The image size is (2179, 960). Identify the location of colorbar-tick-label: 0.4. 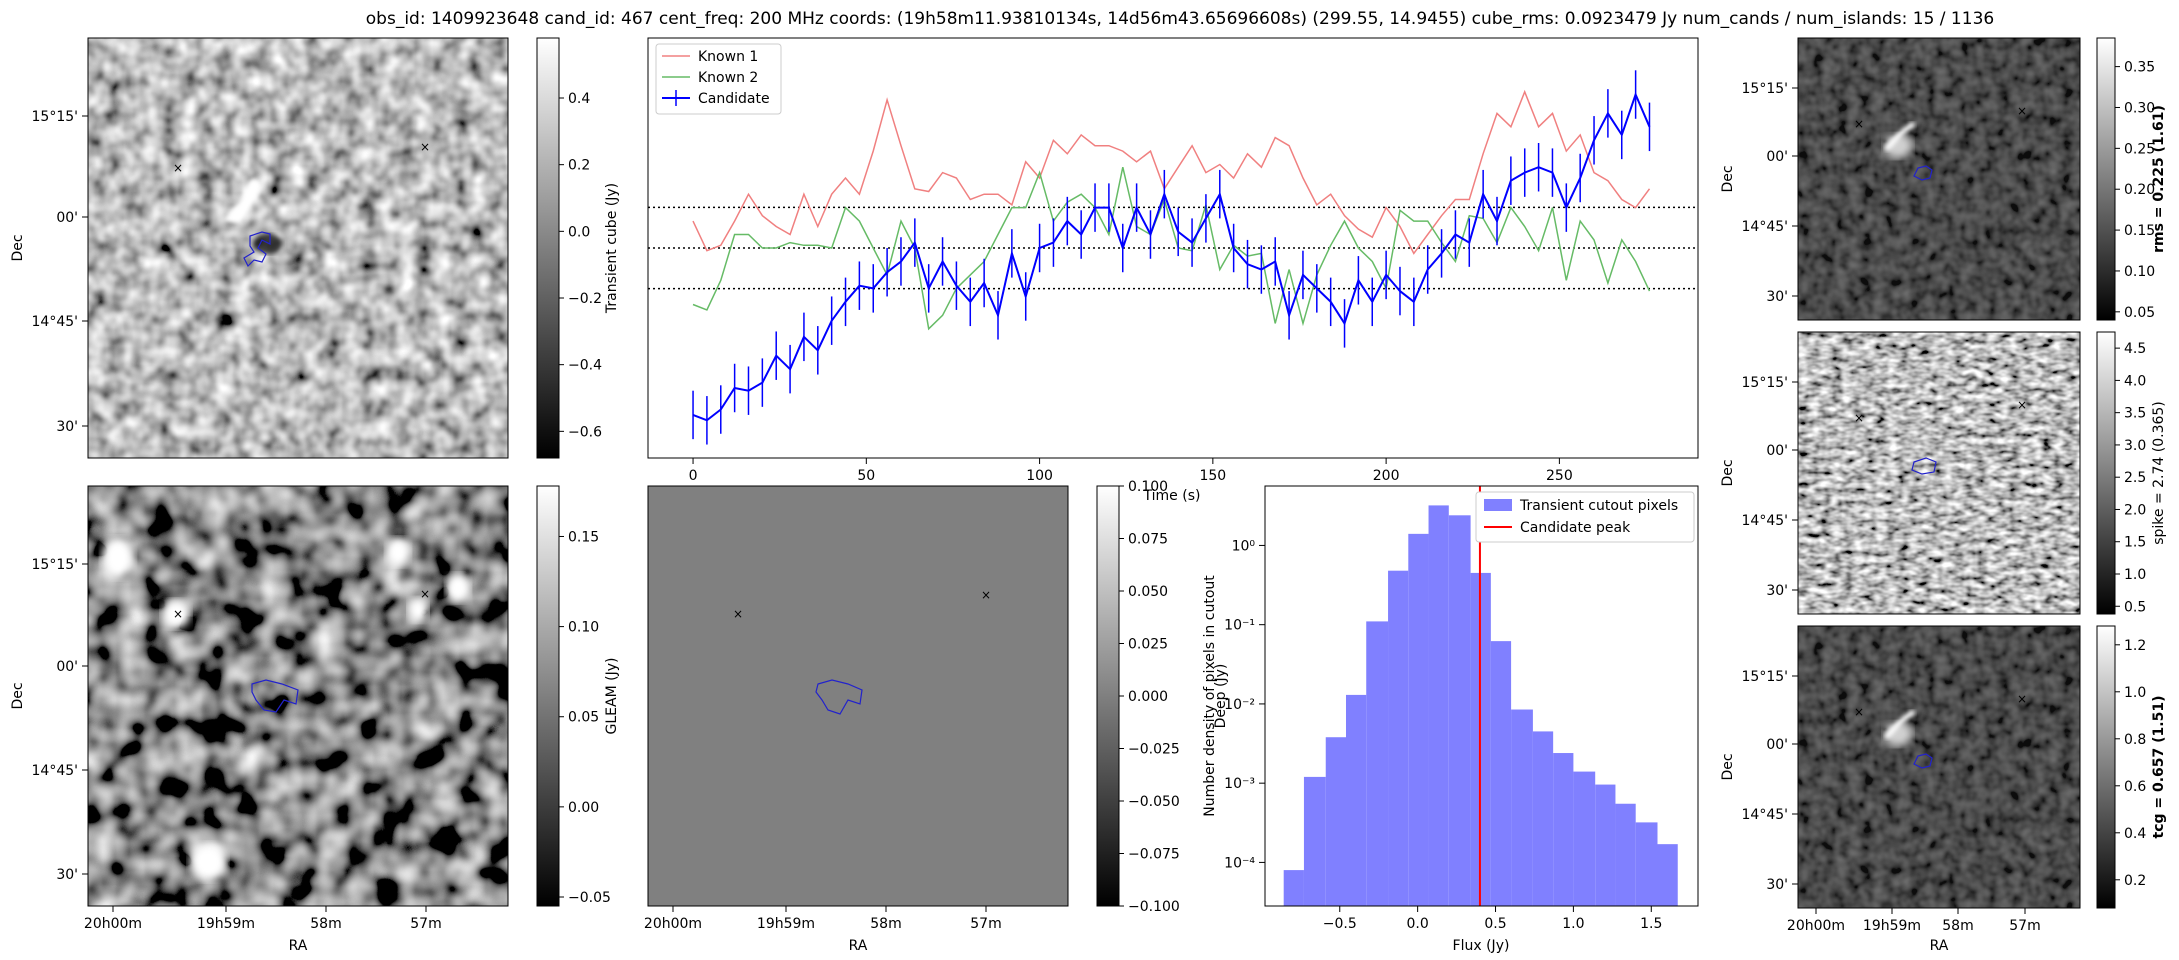
(579, 99).